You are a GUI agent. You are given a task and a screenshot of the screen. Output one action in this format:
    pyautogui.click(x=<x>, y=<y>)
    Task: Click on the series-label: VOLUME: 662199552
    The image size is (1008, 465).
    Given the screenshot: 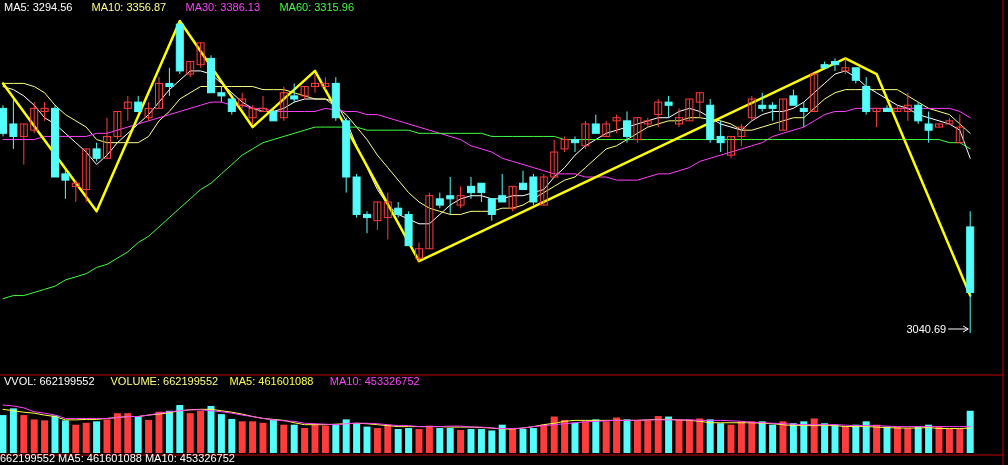 What is the action you would take?
    pyautogui.click(x=164, y=381)
    